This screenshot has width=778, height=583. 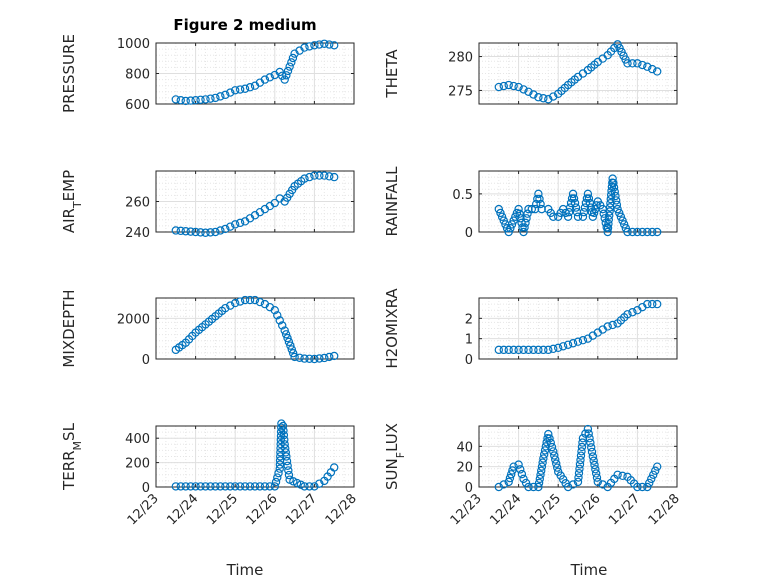 What do you see at coordinates (137, 233) in the screenshot?
I see `y-tick-label: 240` at bounding box center [137, 233].